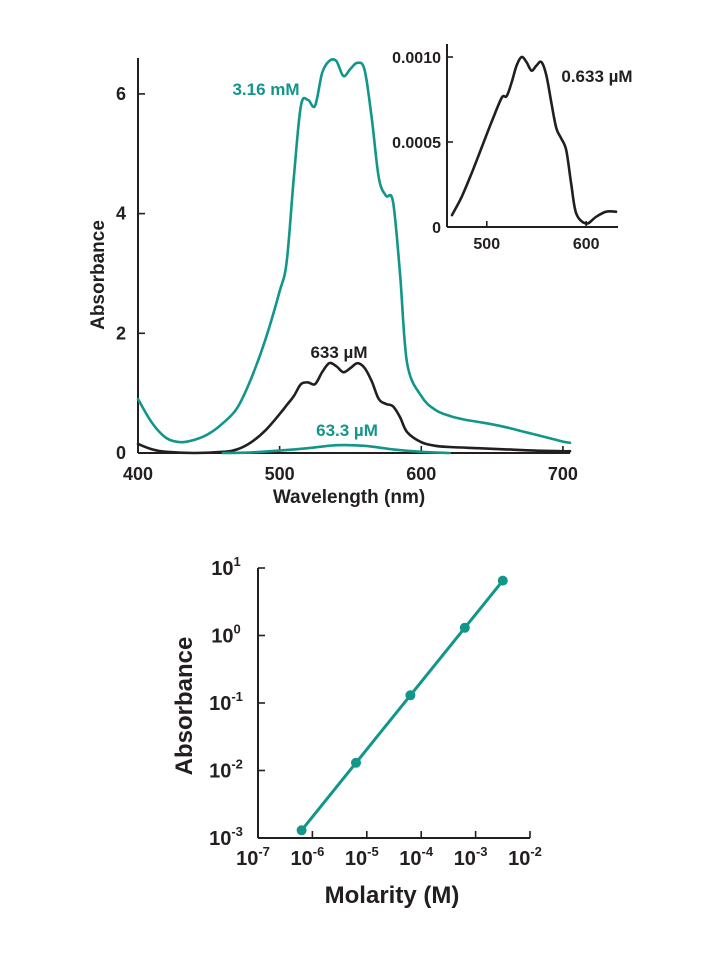 The width and height of the screenshot is (720, 960). I want to click on inset-series, so click(534, 140).